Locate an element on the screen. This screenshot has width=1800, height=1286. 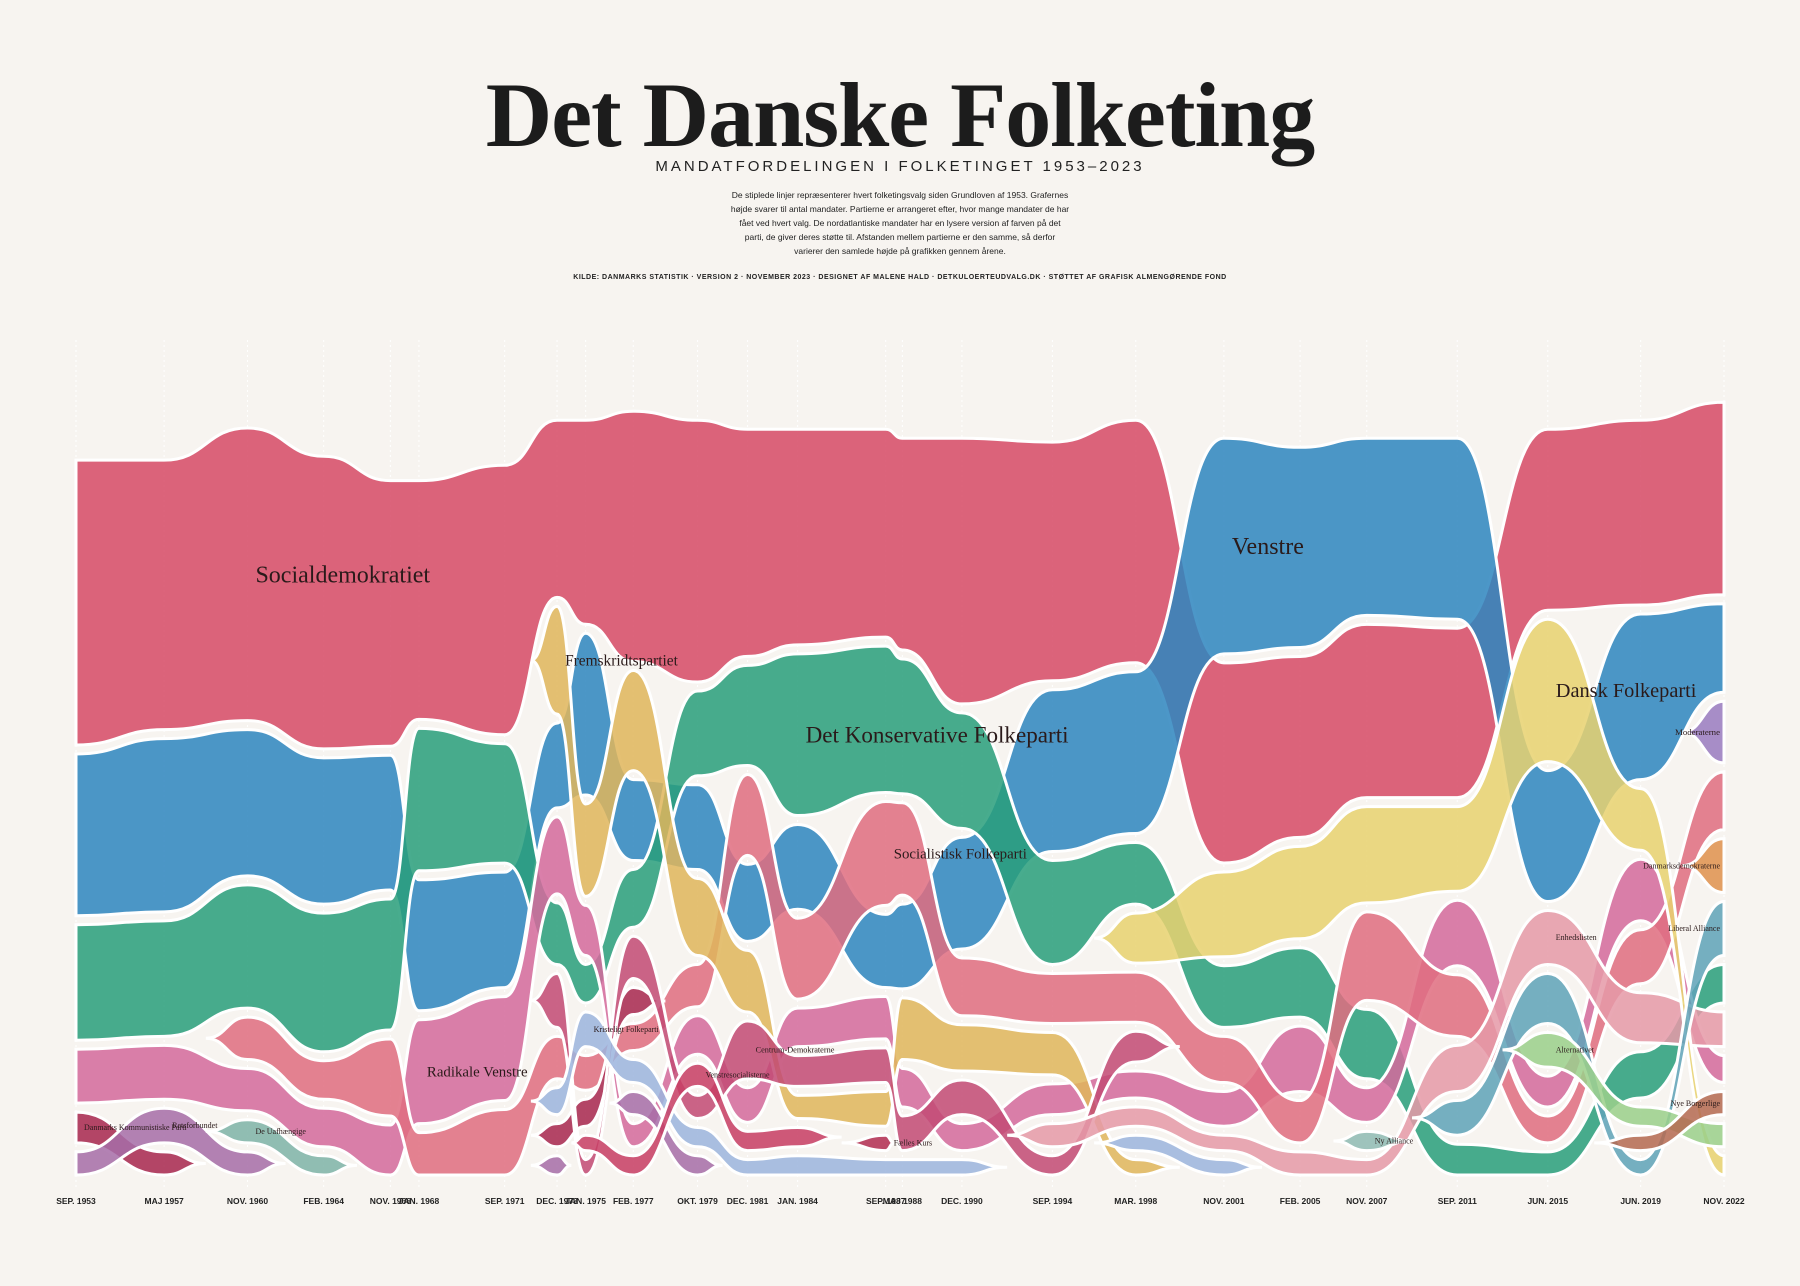
stream-de-uafhængige is located at coordinates (281, 1147).